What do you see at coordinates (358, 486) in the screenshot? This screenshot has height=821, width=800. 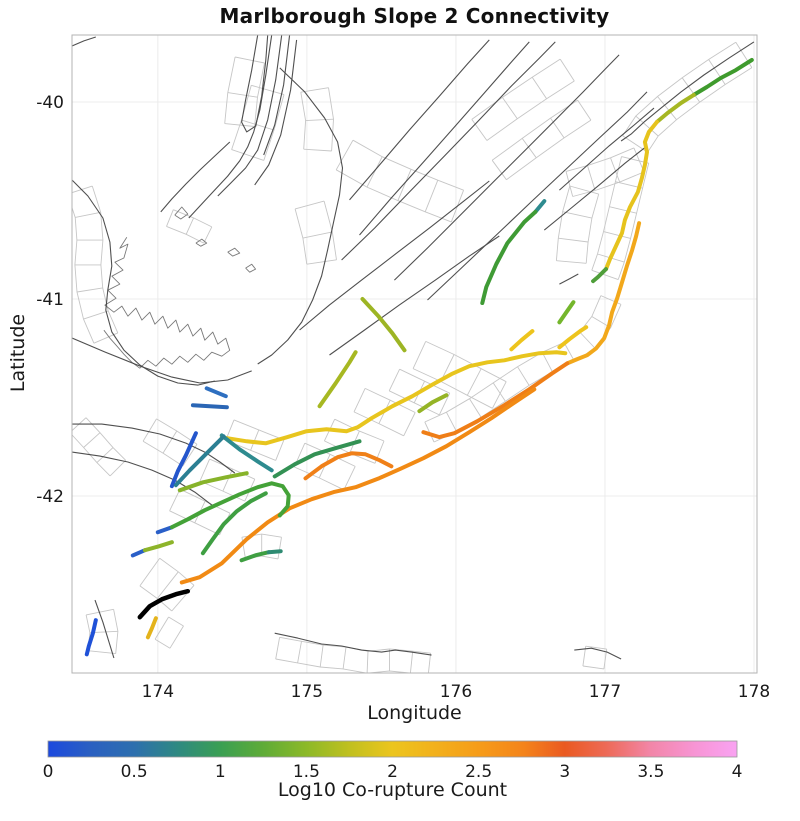 I see `strand-inland-long-orange` at bounding box center [358, 486].